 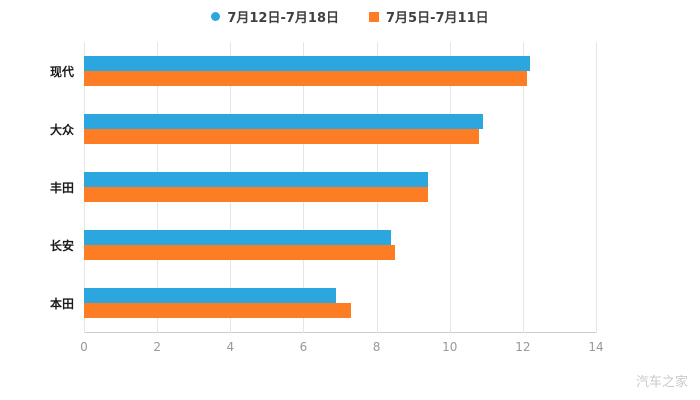 What do you see at coordinates (350, 16) in the screenshot?
I see `legend: 7月12日-7月18日 7月5日-7月11日` at bounding box center [350, 16].